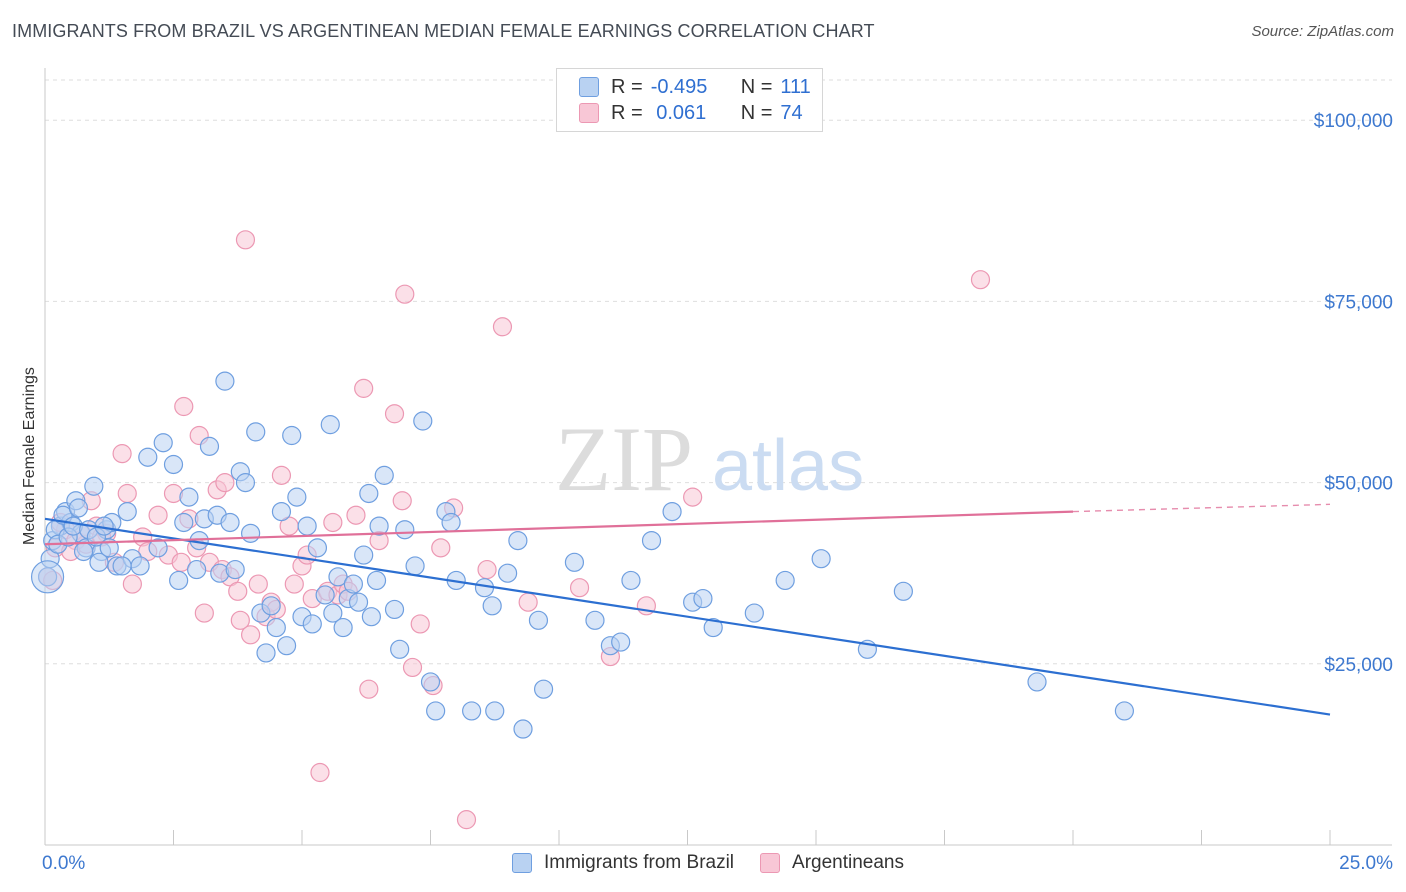 The width and height of the screenshot is (1406, 892). What do you see at coordinates (1358, 665) in the screenshot?
I see `y-tick-label: $25,000` at bounding box center [1358, 665].